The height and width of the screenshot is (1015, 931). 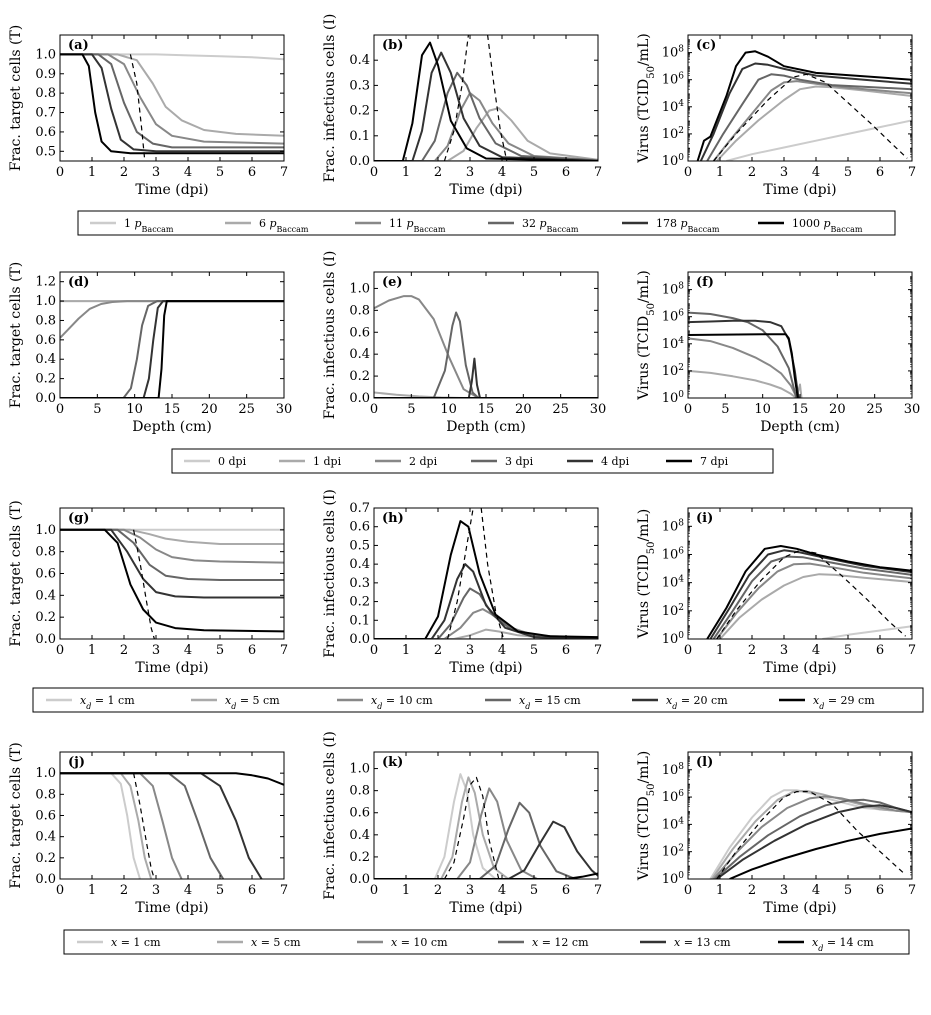 I want to click on y-tick-label: 104, so click(x=673, y=344).